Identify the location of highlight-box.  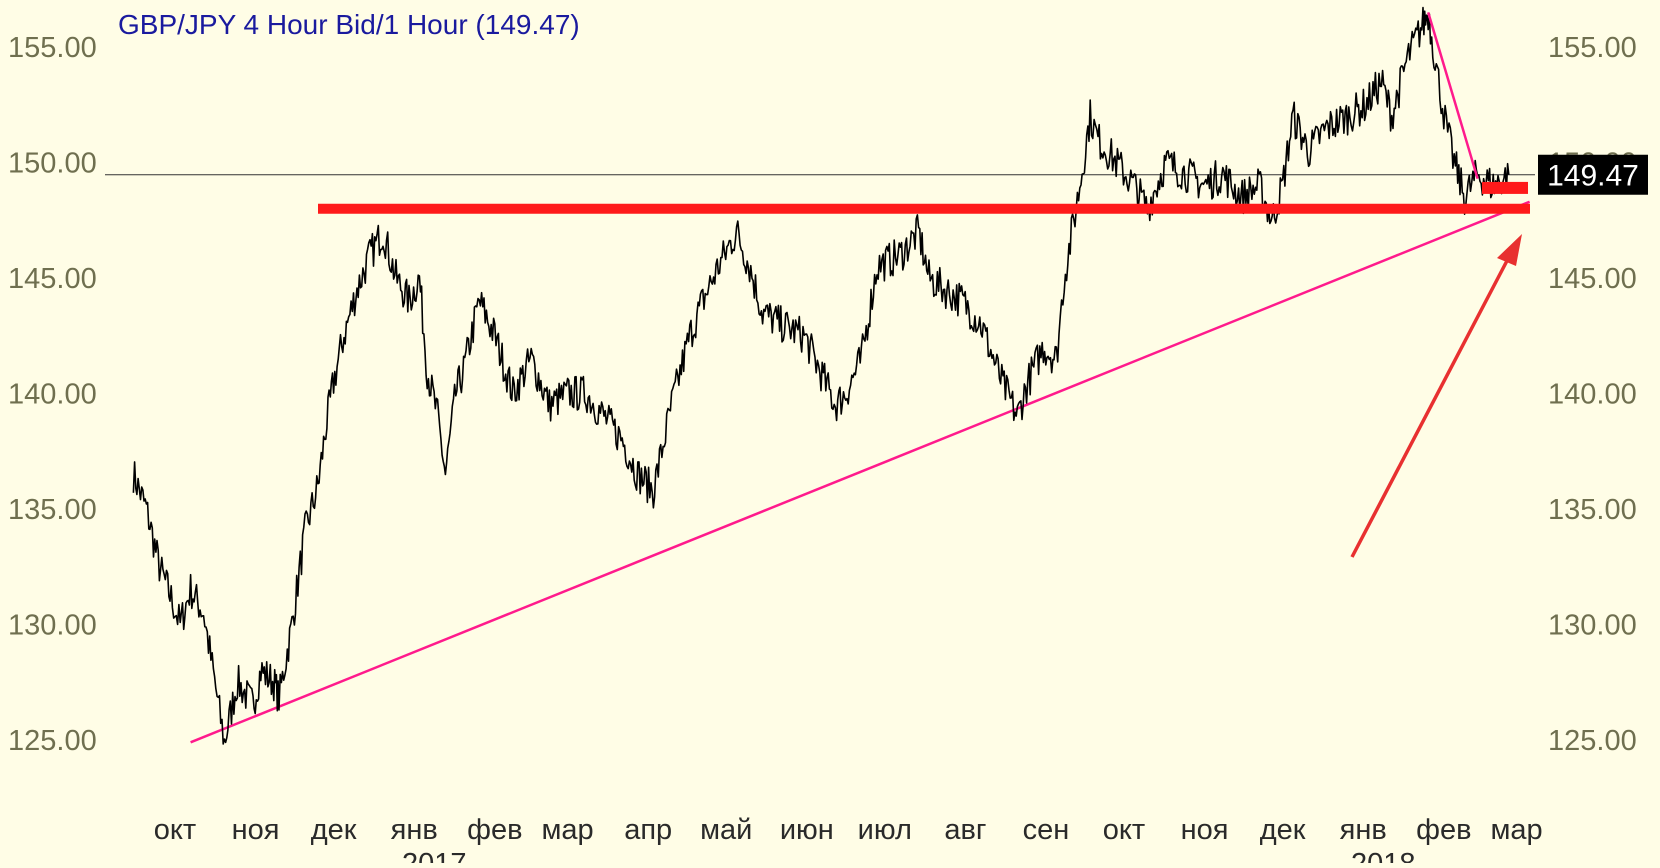
(1505, 187).